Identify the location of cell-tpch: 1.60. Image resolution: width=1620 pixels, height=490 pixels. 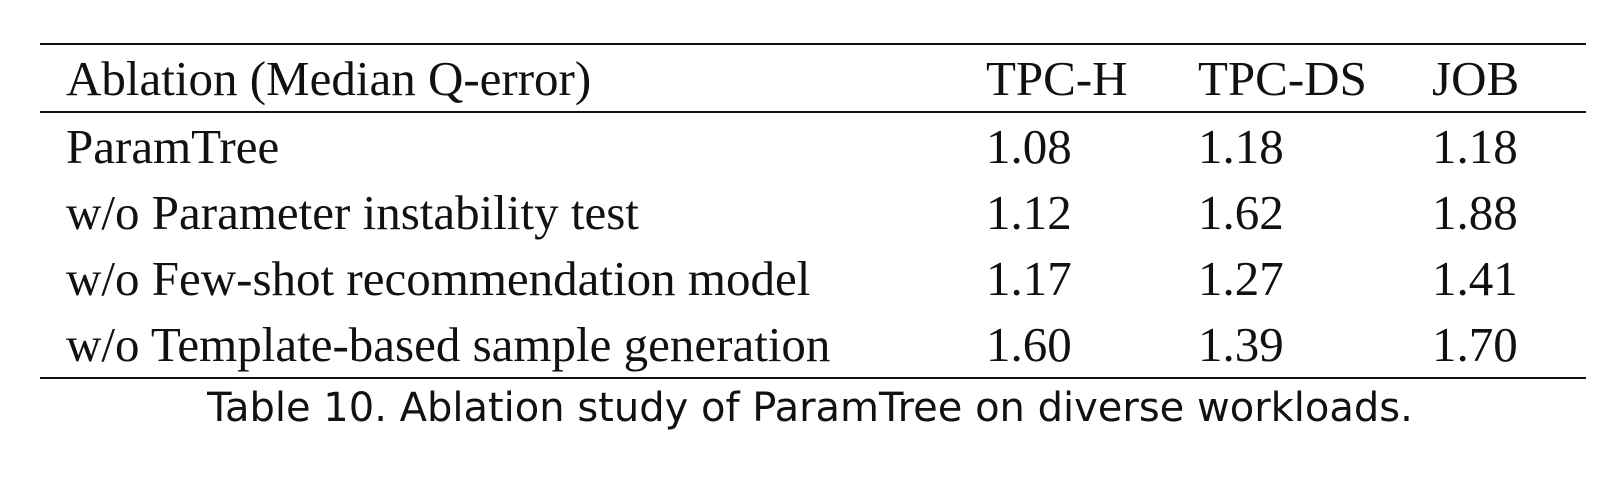
(1029, 344).